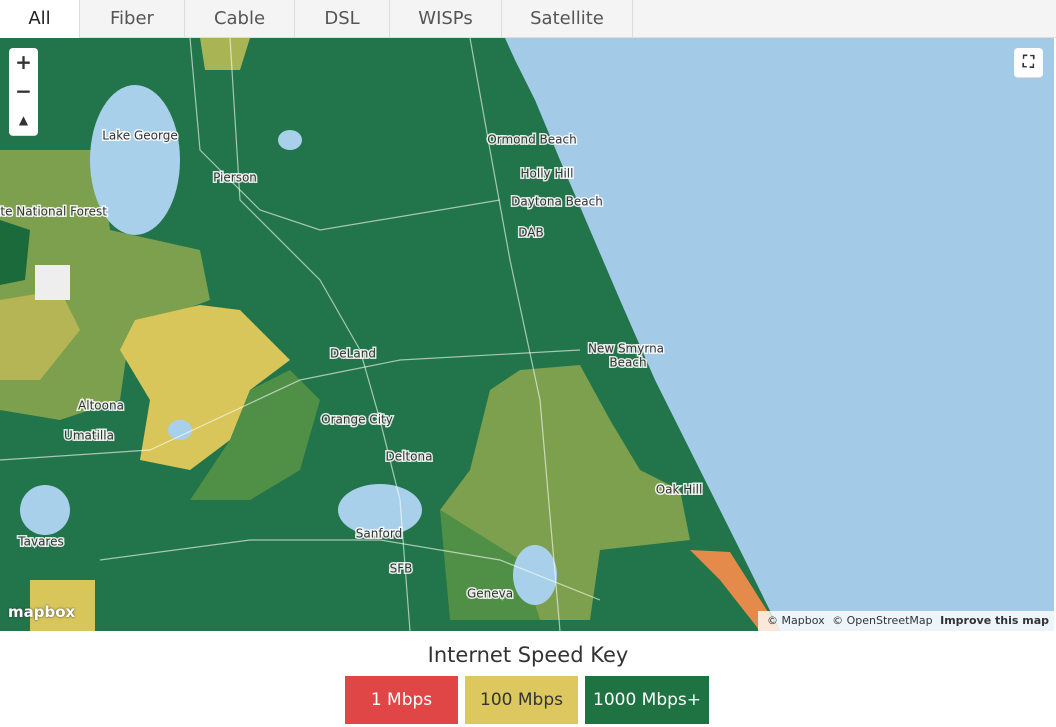 This screenshot has width=1056, height=727. I want to click on place-label: Holly Hill, so click(547, 174).